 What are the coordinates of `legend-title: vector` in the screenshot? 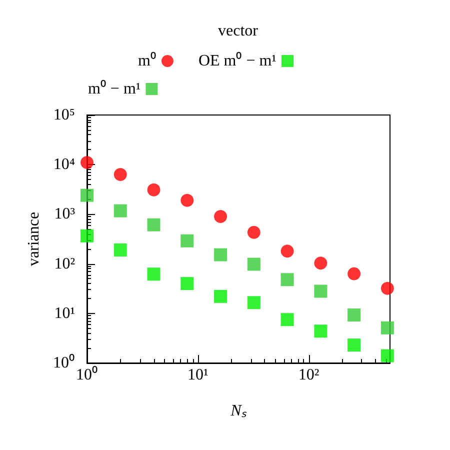 It's located at (238, 31).